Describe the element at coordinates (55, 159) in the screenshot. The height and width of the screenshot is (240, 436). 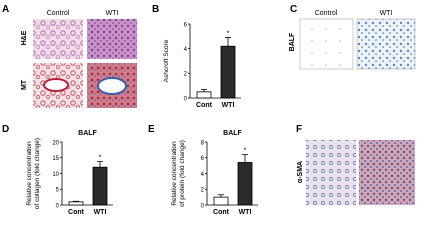
I see `y-tick-label: 15` at that location.